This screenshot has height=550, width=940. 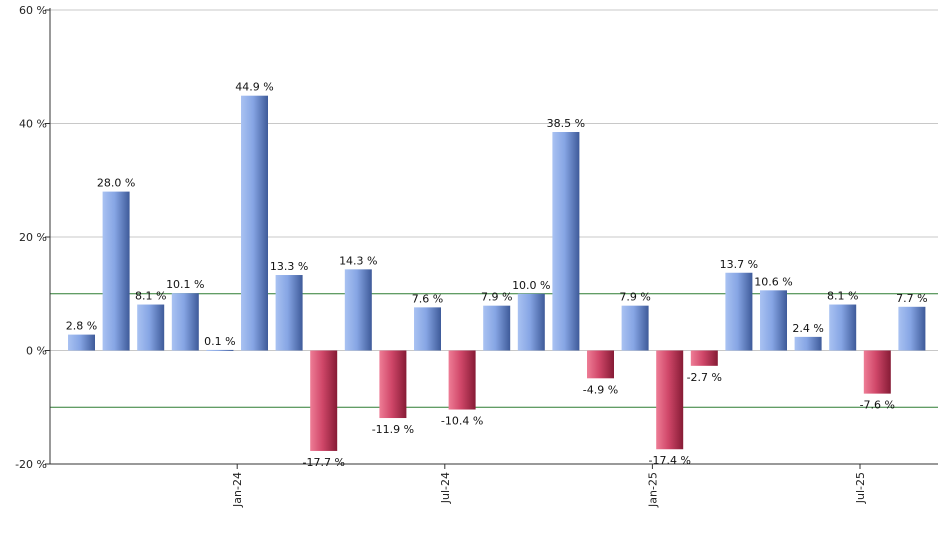 What do you see at coordinates (33, 237) in the screenshot?
I see `y-tick-label: 20 %` at bounding box center [33, 237].